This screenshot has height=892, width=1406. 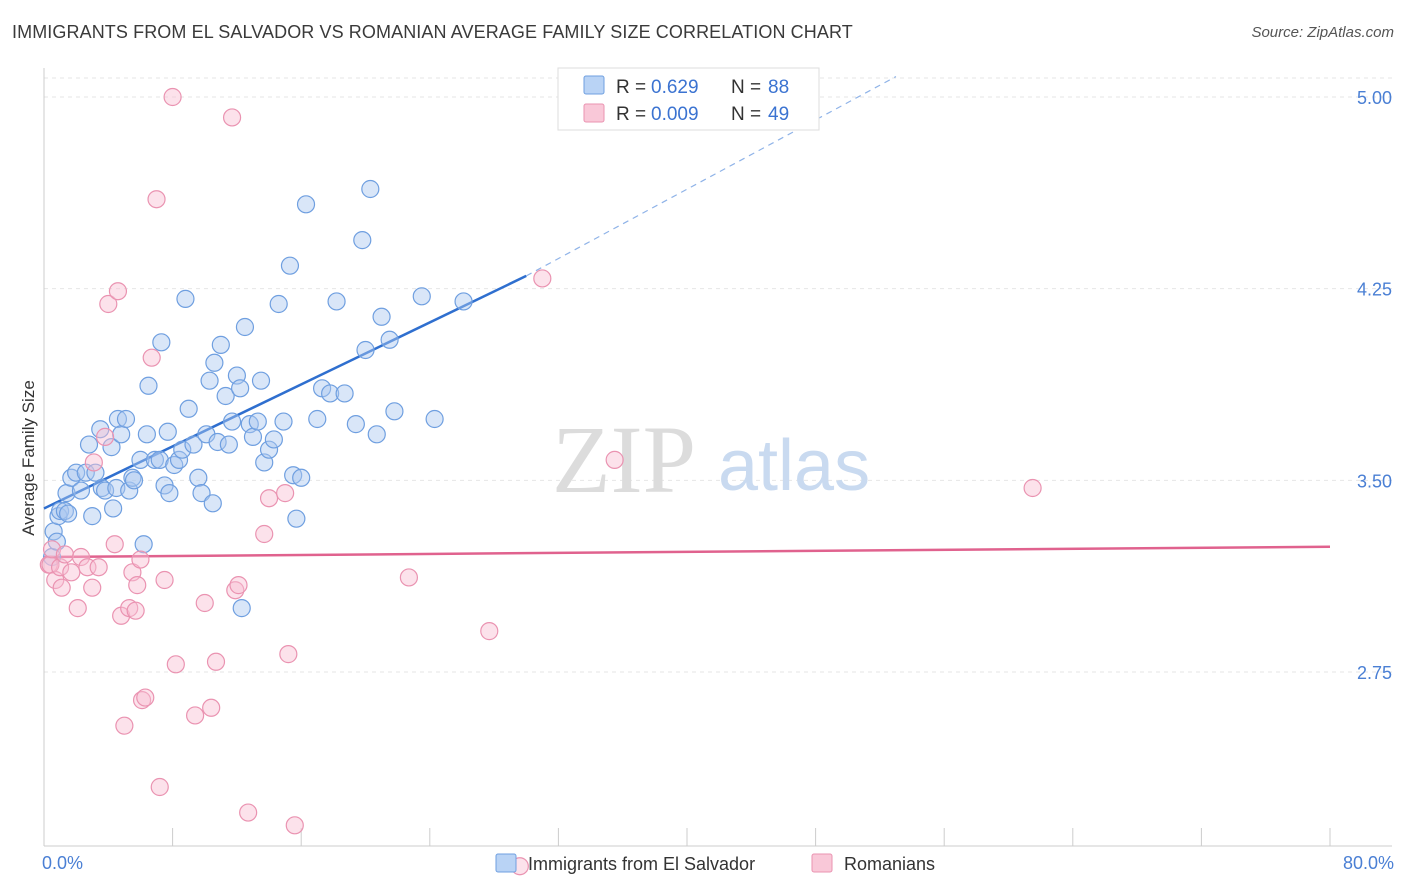 What do you see at coordinates (711, 459) in the screenshot?
I see `watermark: ZIP atlas` at bounding box center [711, 459].